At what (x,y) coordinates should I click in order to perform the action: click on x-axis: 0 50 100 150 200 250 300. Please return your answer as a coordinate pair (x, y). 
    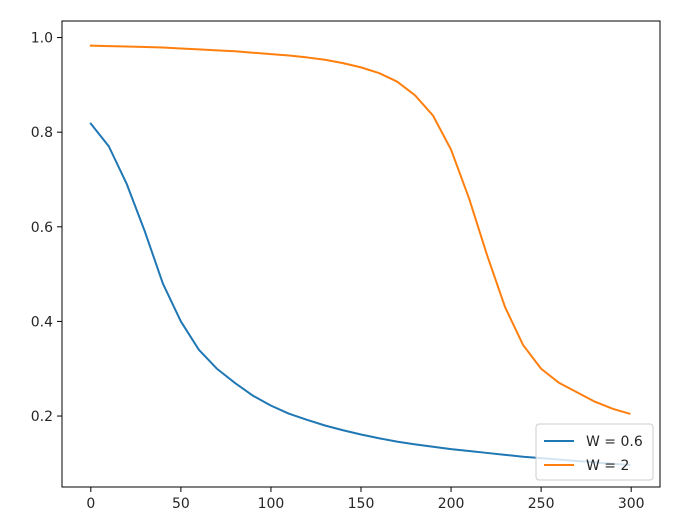
    Looking at the image, I should click on (365, 499).